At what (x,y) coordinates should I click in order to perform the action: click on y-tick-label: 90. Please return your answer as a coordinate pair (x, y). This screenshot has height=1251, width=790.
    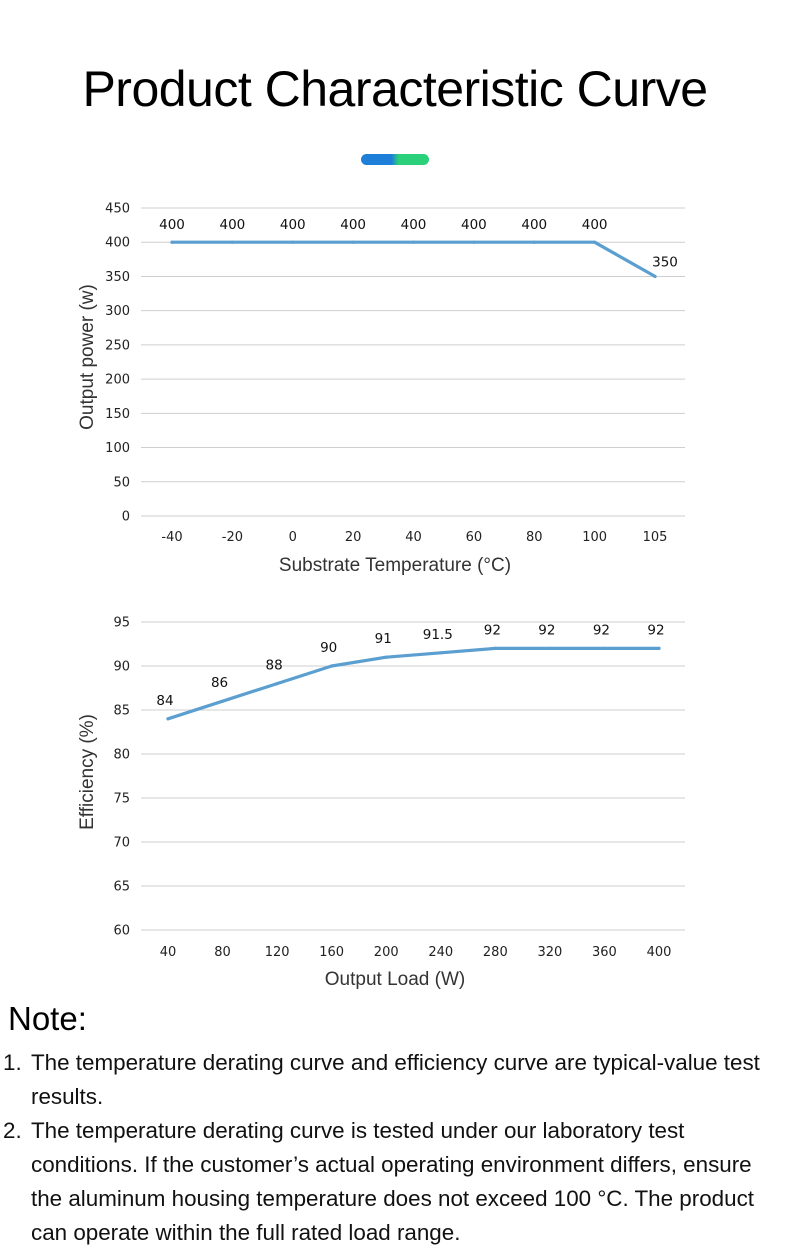
    Looking at the image, I should click on (121, 667).